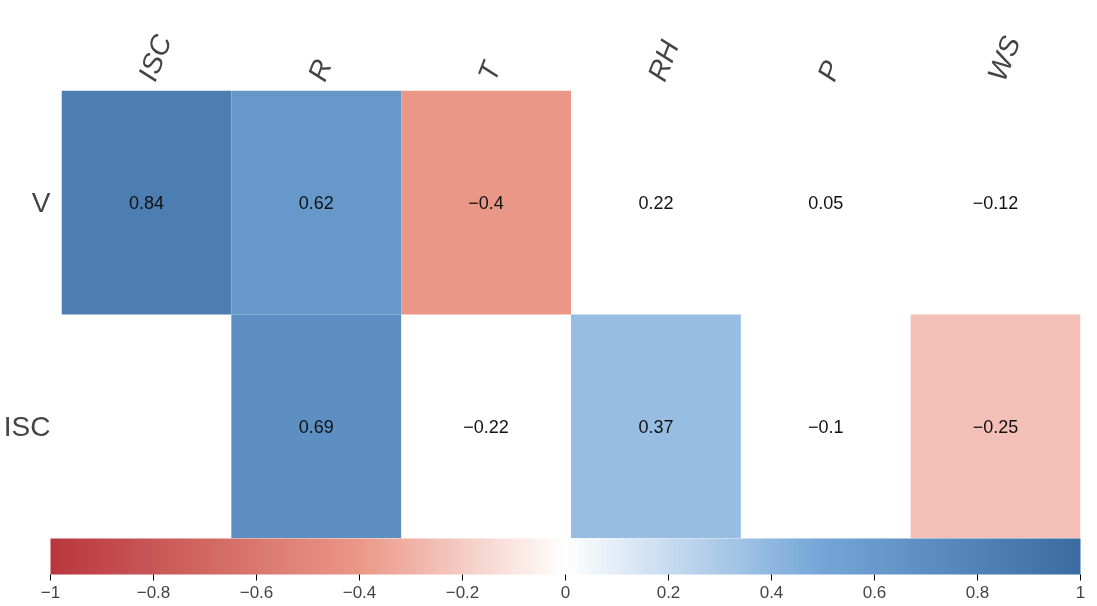  I want to click on color-bar-label: 0, so click(565, 592).